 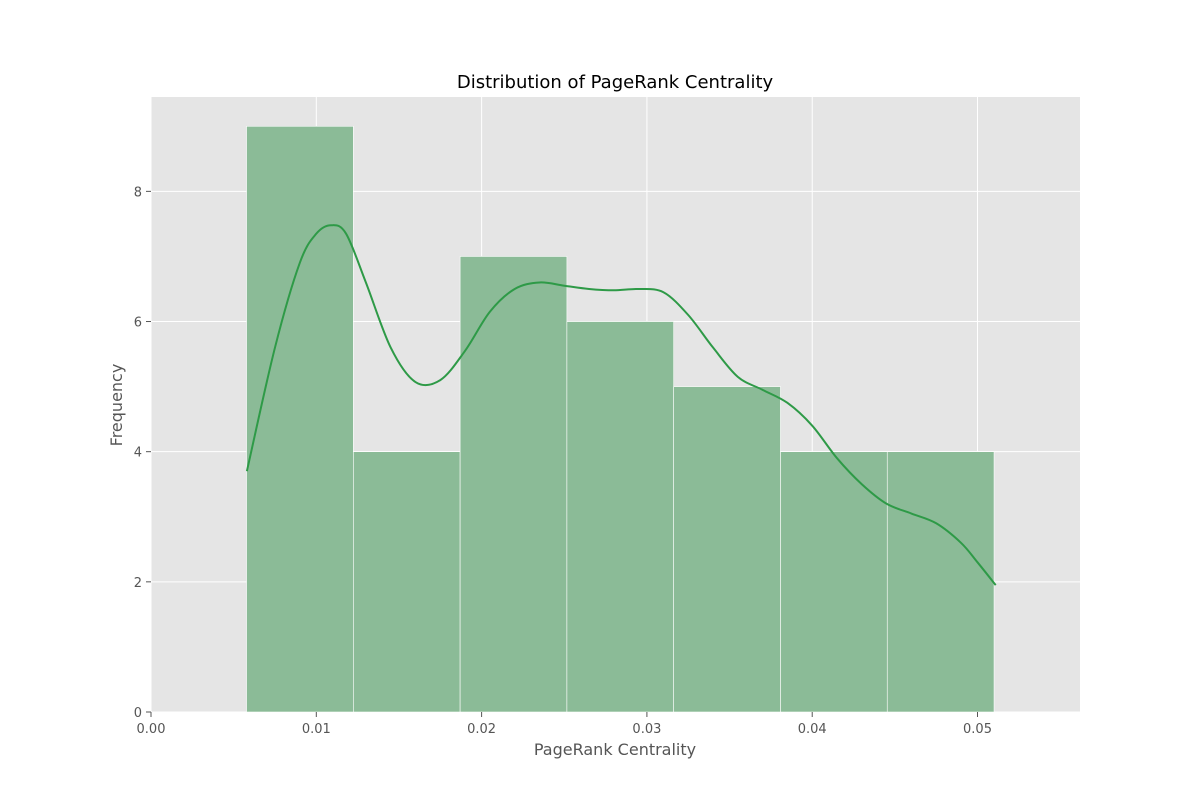 I want to click on x-tick-label: 0.02, so click(x=481, y=729).